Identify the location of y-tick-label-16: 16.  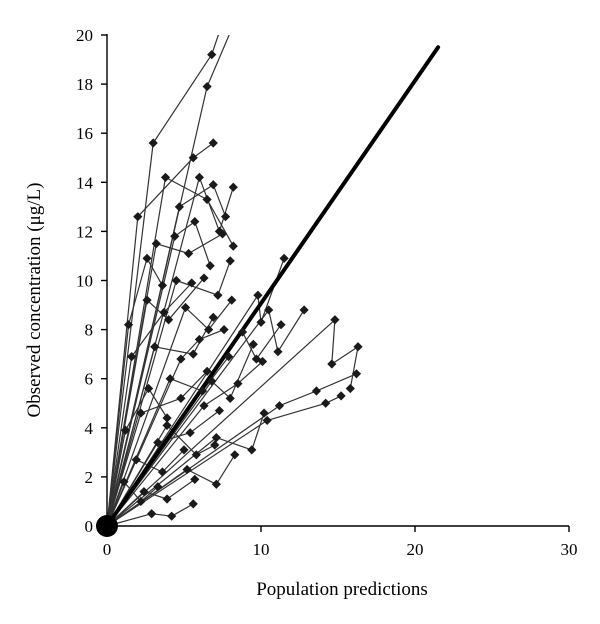
(84, 133).